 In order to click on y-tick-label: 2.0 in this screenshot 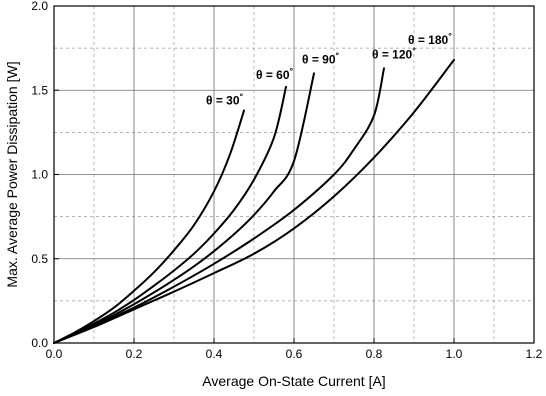, I will do `click(39, 6)`.